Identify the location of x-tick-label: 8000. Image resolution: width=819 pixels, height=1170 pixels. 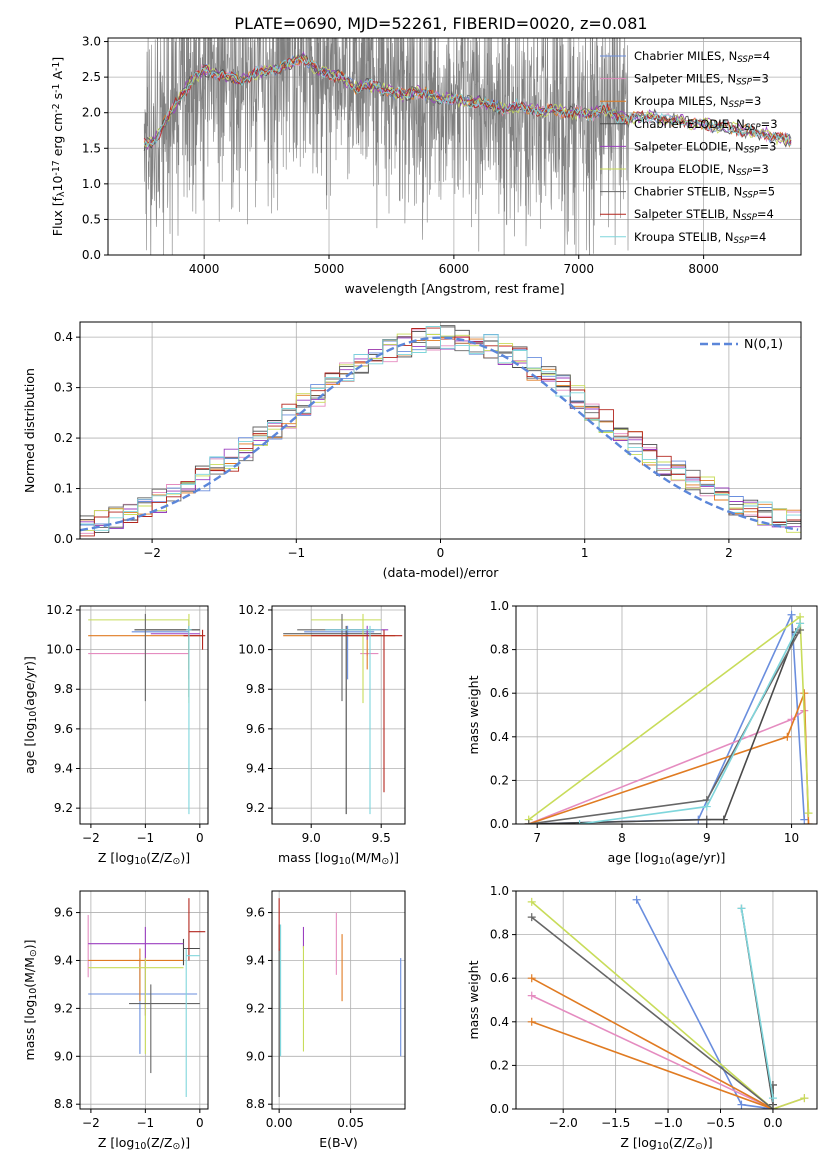
(703, 269).